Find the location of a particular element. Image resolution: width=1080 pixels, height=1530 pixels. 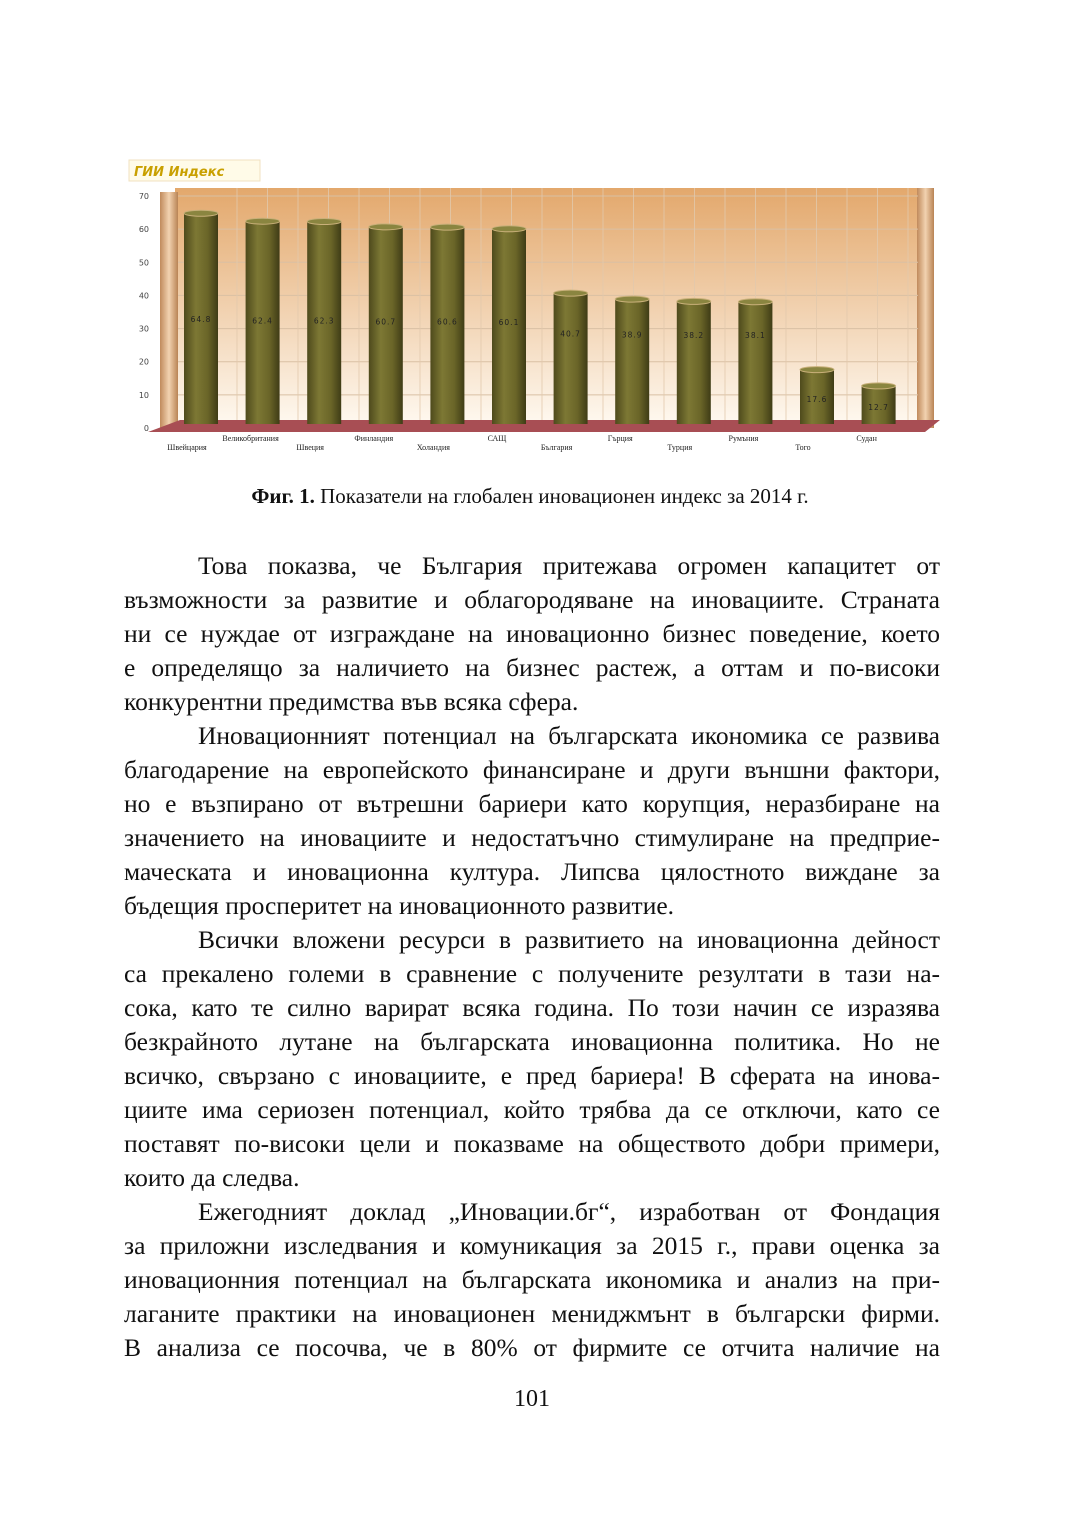

bar: 60.7 is located at coordinates (386, 323).